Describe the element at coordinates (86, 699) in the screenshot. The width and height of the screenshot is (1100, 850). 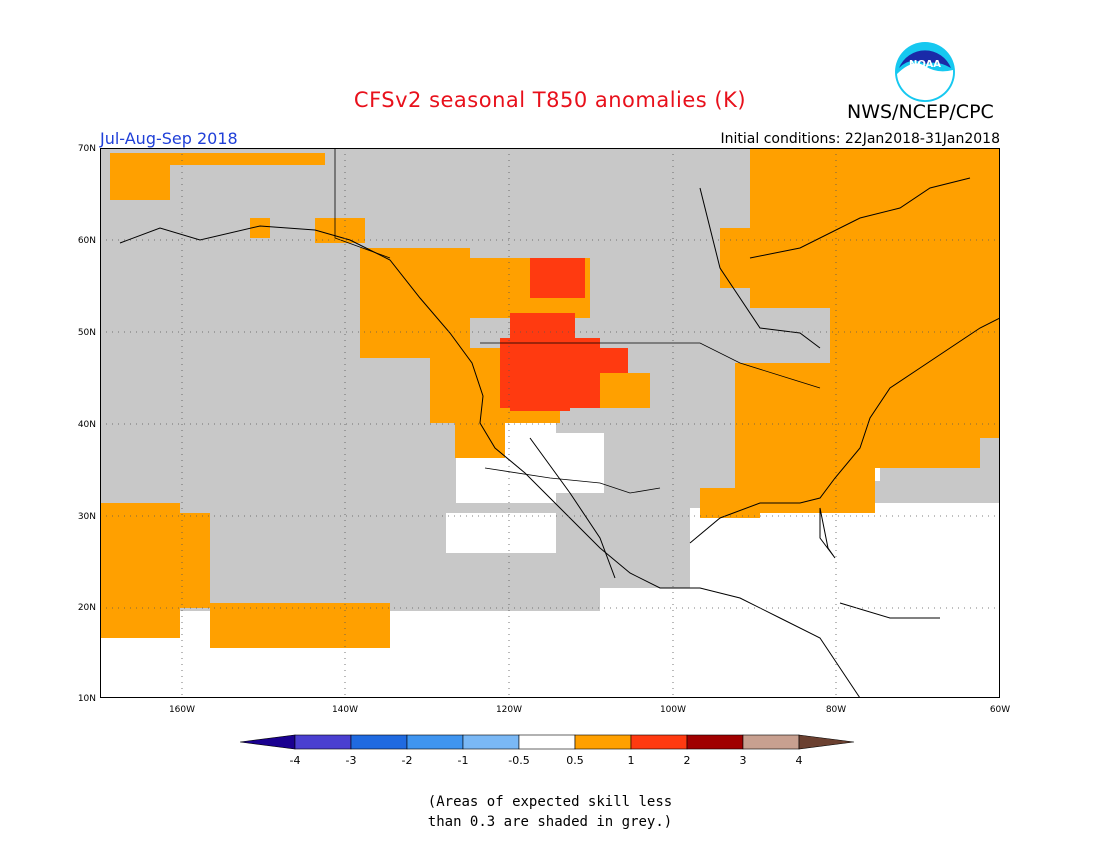
I see `lat-label: 10N` at that location.